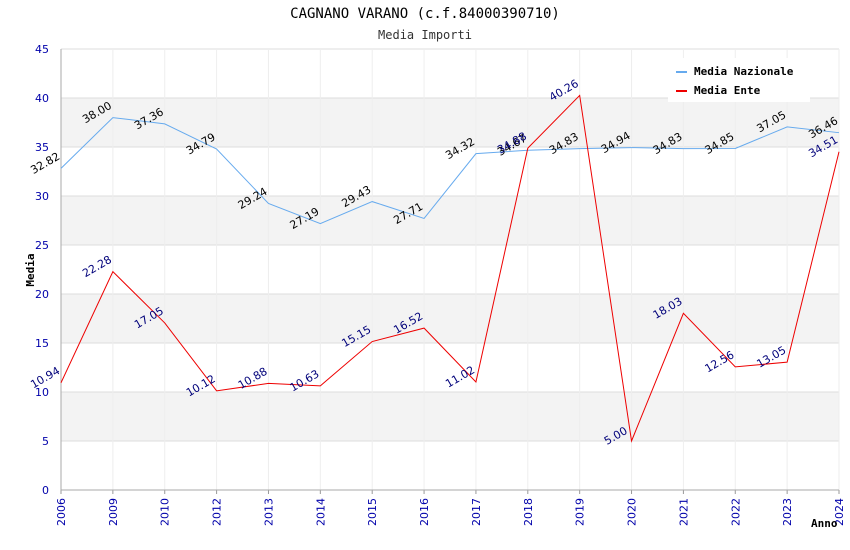 The height and width of the screenshot is (550, 850). Describe the element at coordinates (61, 512) in the screenshot. I see `x-tick-label: 2006` at that location.